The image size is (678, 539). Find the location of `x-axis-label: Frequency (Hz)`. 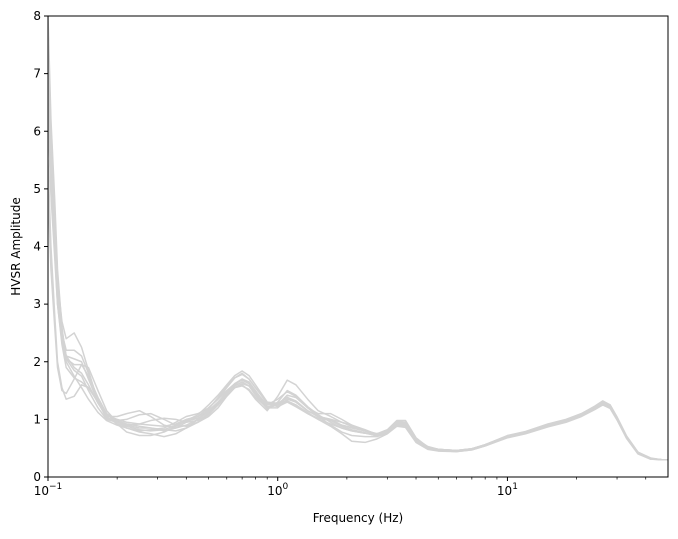

x-axis-label: Frequency (Hz) is located at coordinates (358, 518).